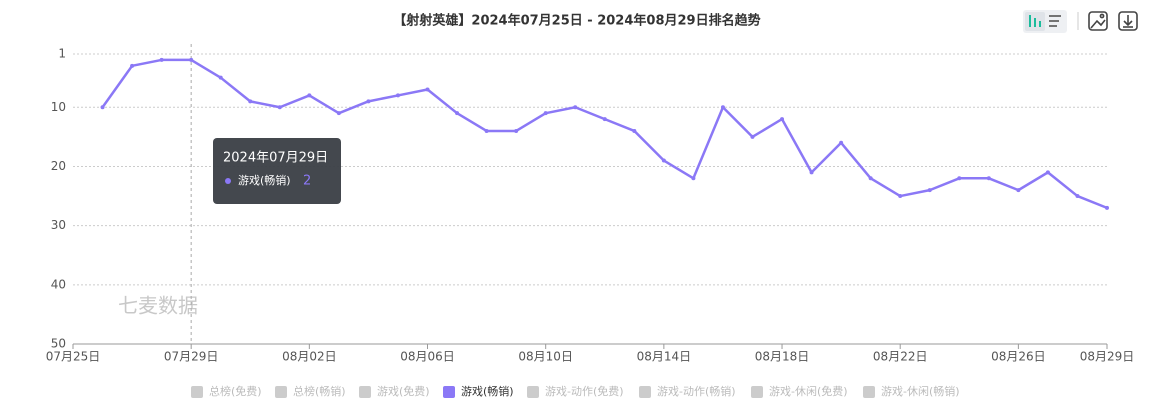  What do you see at coordinates (158, 306) in the screenshot?
I see `watermark: 七麦数据` at bounding box center [158, 306].